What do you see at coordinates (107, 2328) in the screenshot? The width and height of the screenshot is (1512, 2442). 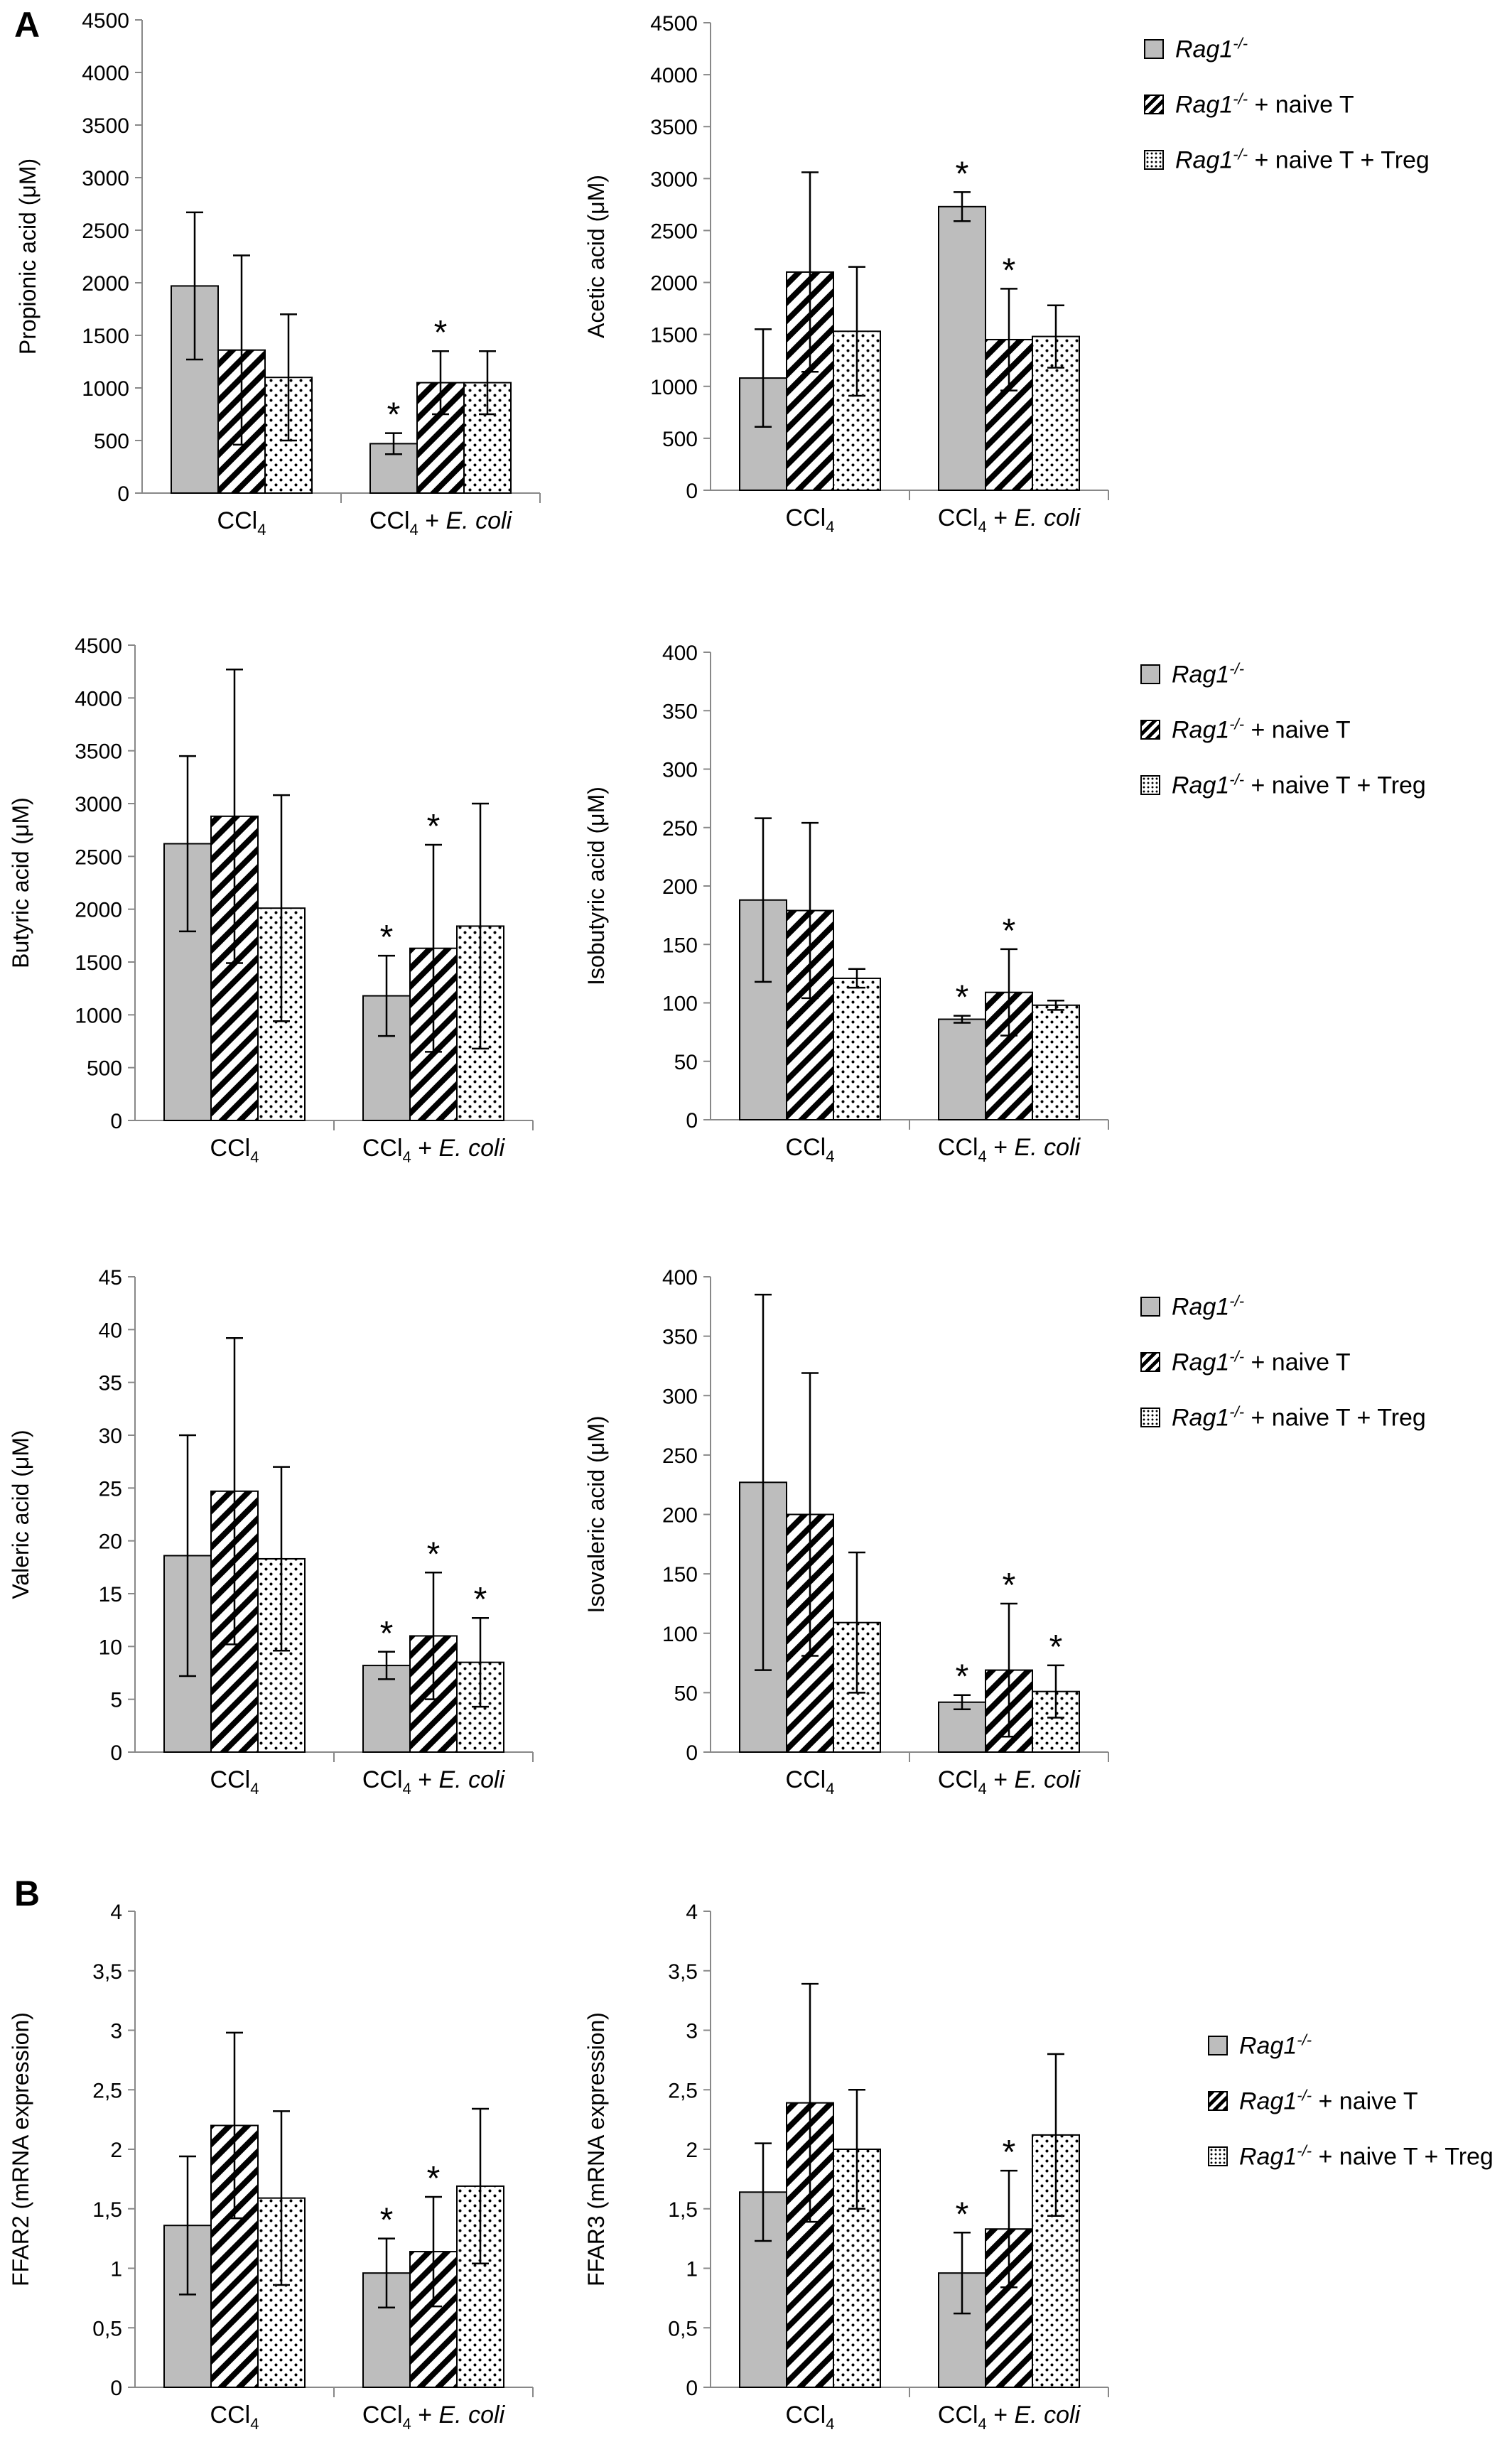 I see `y-tick-label: 0,5` at bounding box center [107, 2328].